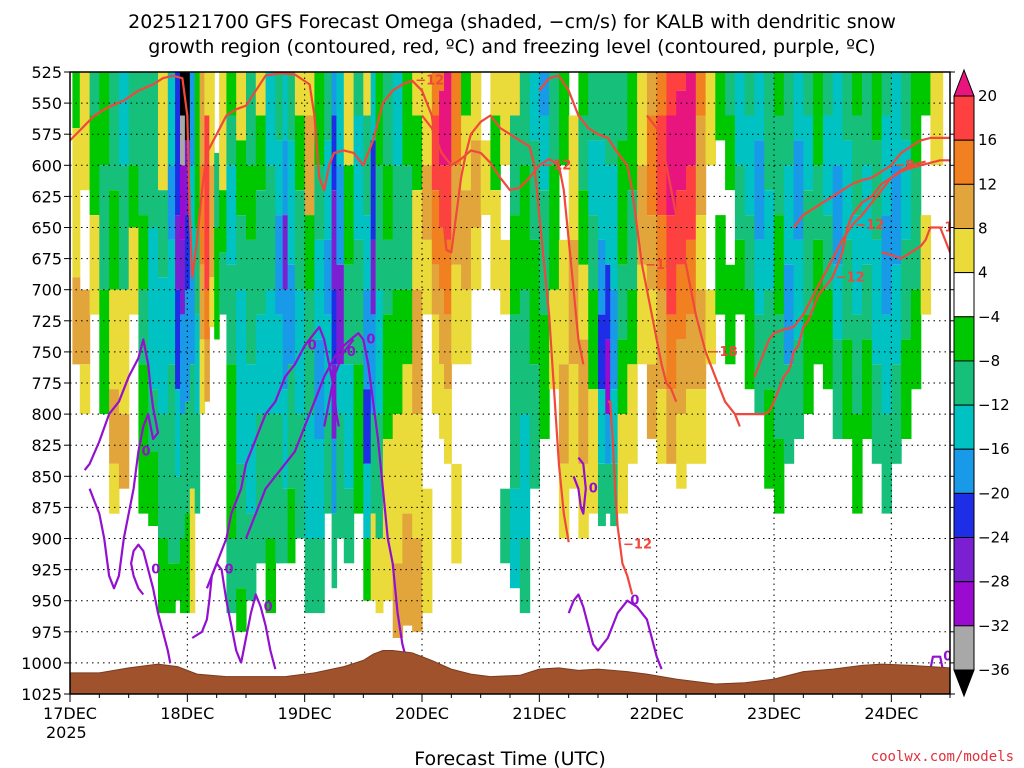 The height and width of the screenshot is (768, 1024). Describe the element at coordinates (994, 582) in the screenshot. I see `colorbar-label: −28` at that location.